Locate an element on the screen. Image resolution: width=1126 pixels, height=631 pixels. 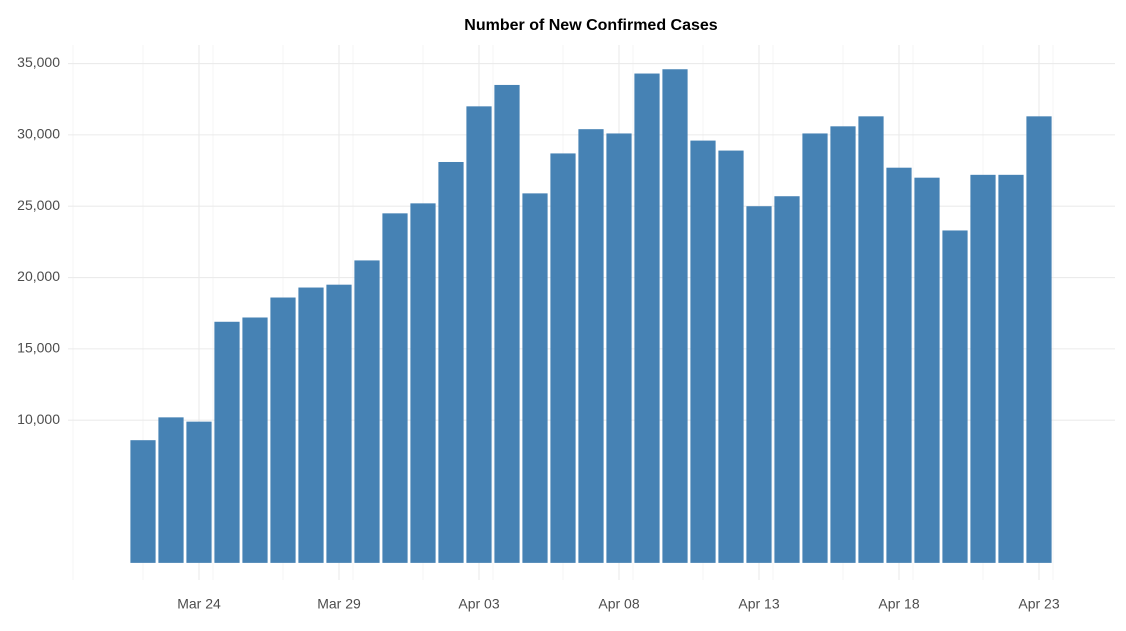
x-tick-label: Apr 03 is located at coordinates (478, 604).